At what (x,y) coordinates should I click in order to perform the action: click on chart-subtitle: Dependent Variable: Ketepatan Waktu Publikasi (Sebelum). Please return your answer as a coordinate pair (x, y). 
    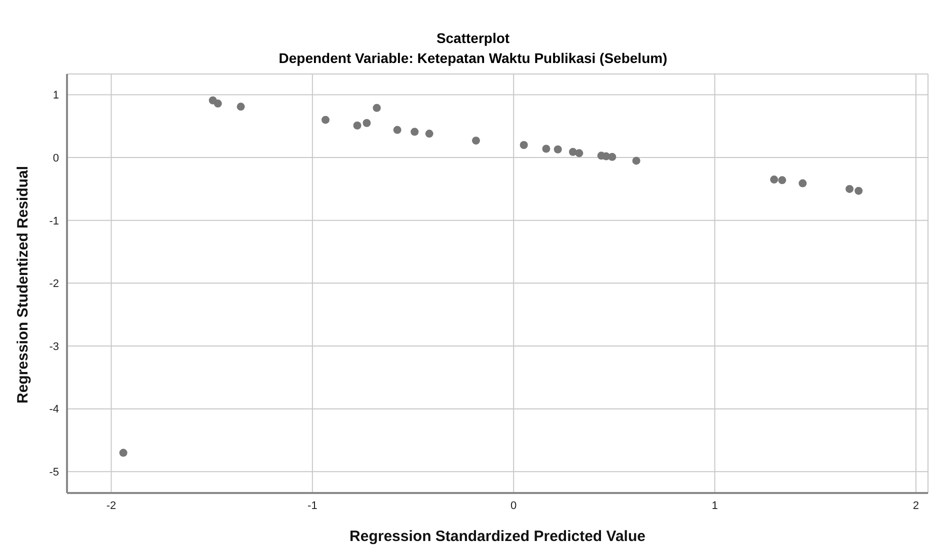
    Looking at the image, I should click on (473, 58).